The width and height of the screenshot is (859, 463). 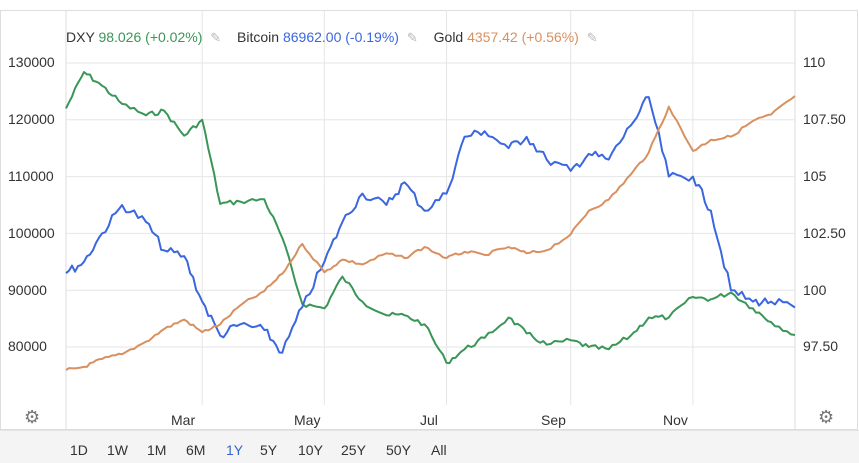 I want to click on range-button-6m: 6M, so click(x=196, y=450).